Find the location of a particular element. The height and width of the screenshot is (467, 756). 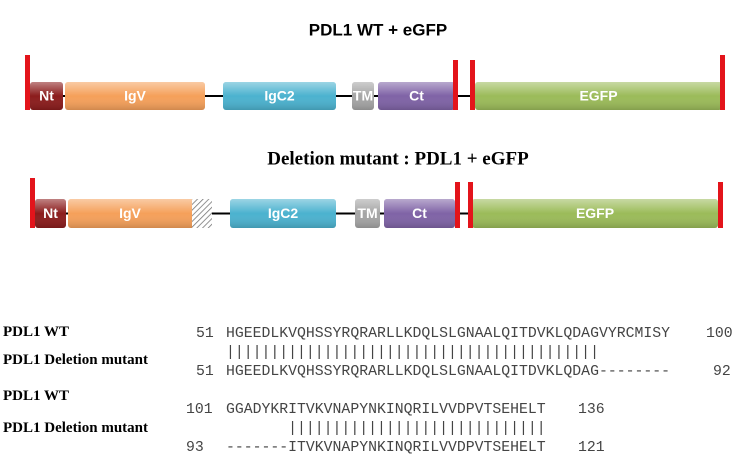

sequence: GGADYKRITVKVNAPYNKINQRILVVDPVTSEHELT is located at coordinates (386, 410).